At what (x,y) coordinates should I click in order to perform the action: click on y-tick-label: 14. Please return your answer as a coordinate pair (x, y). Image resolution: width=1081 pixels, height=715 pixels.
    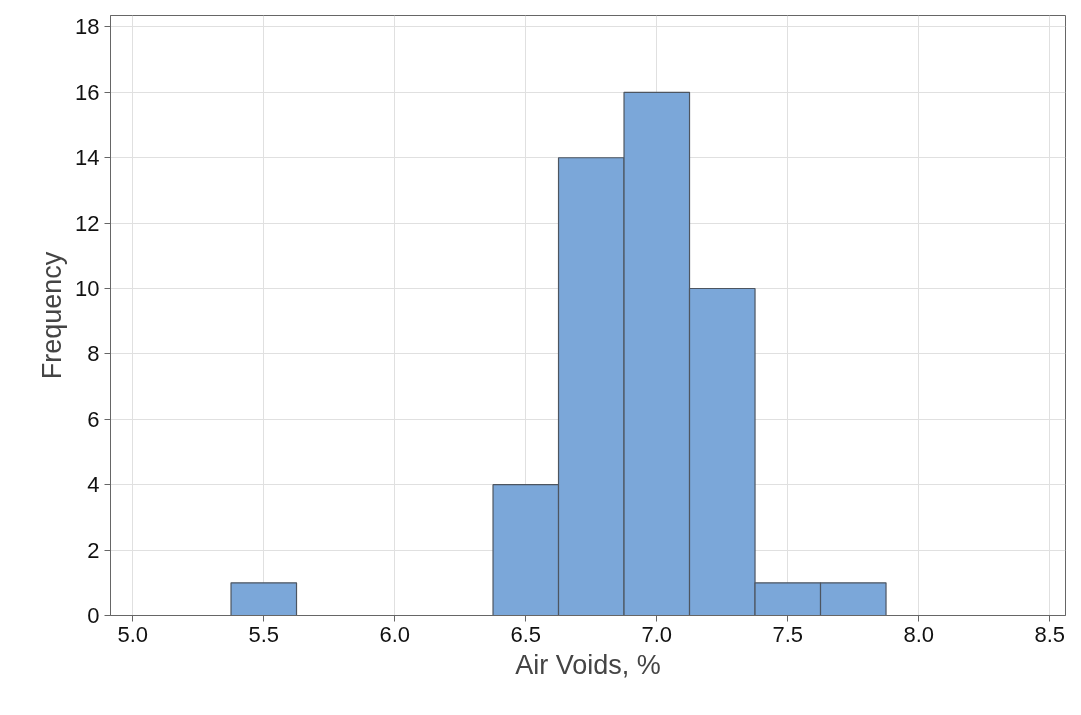
    Looking at the image, I should click on (87, 158).